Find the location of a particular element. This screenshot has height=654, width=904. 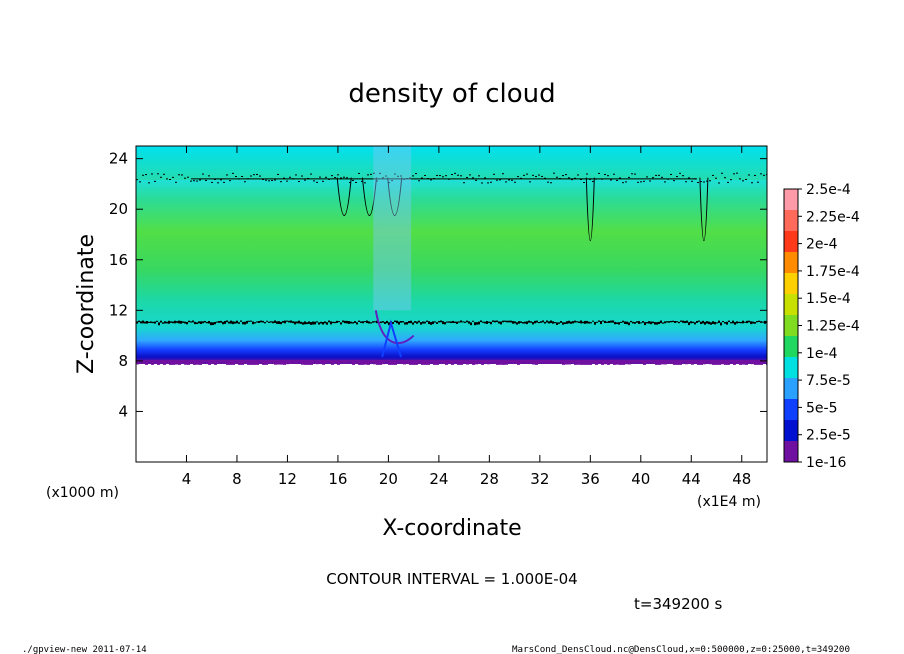

x-tick-label: 48 is located at coordinates (741, 479).